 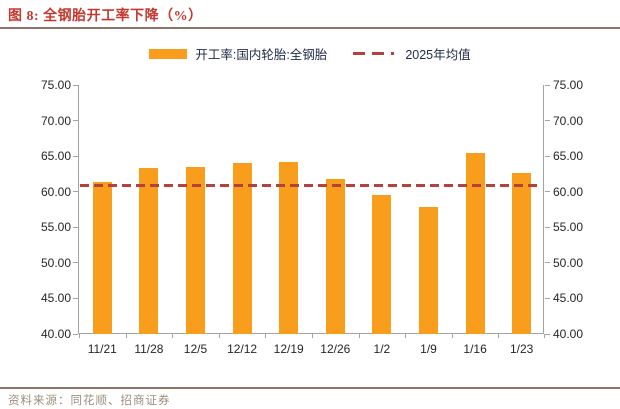 I want to click on y-axis-label-right: 50.00, so click(x=568, y=262).